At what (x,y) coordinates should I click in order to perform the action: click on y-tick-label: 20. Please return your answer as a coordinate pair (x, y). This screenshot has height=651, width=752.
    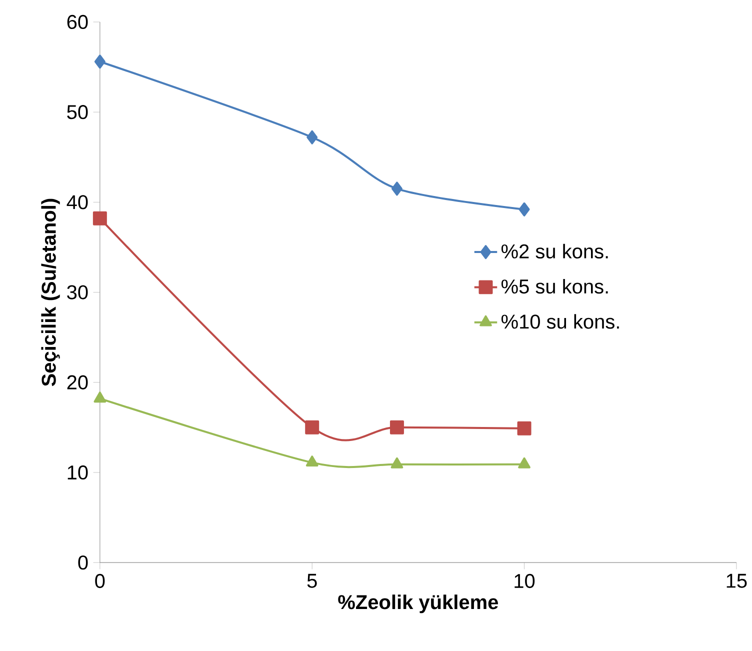
    Looking at the image, I should click on (77, 383).